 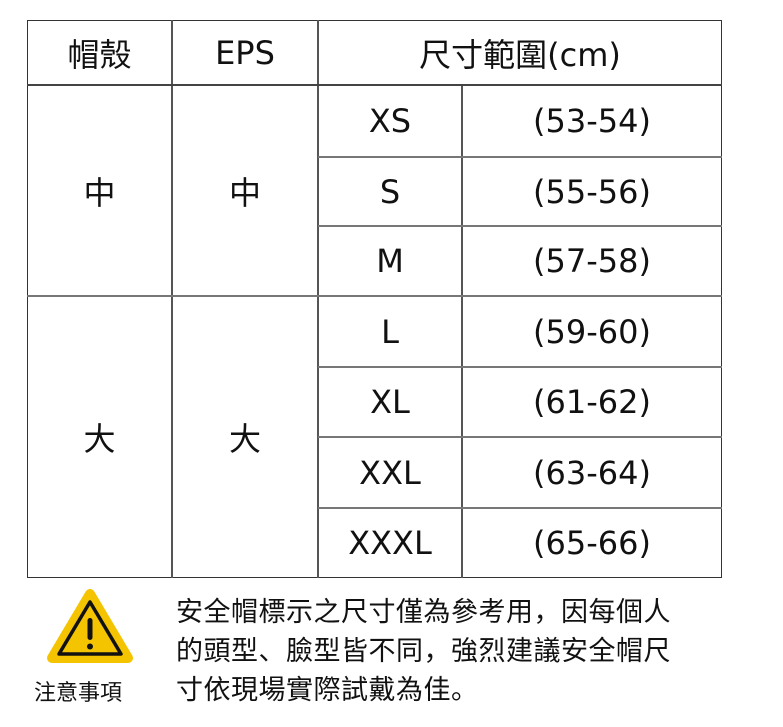 What do you see at coordinates (520, 54) in the screenshot?
I see `header-size-range: 尺寸範圍(cm)` at bounding box center [520, 54].